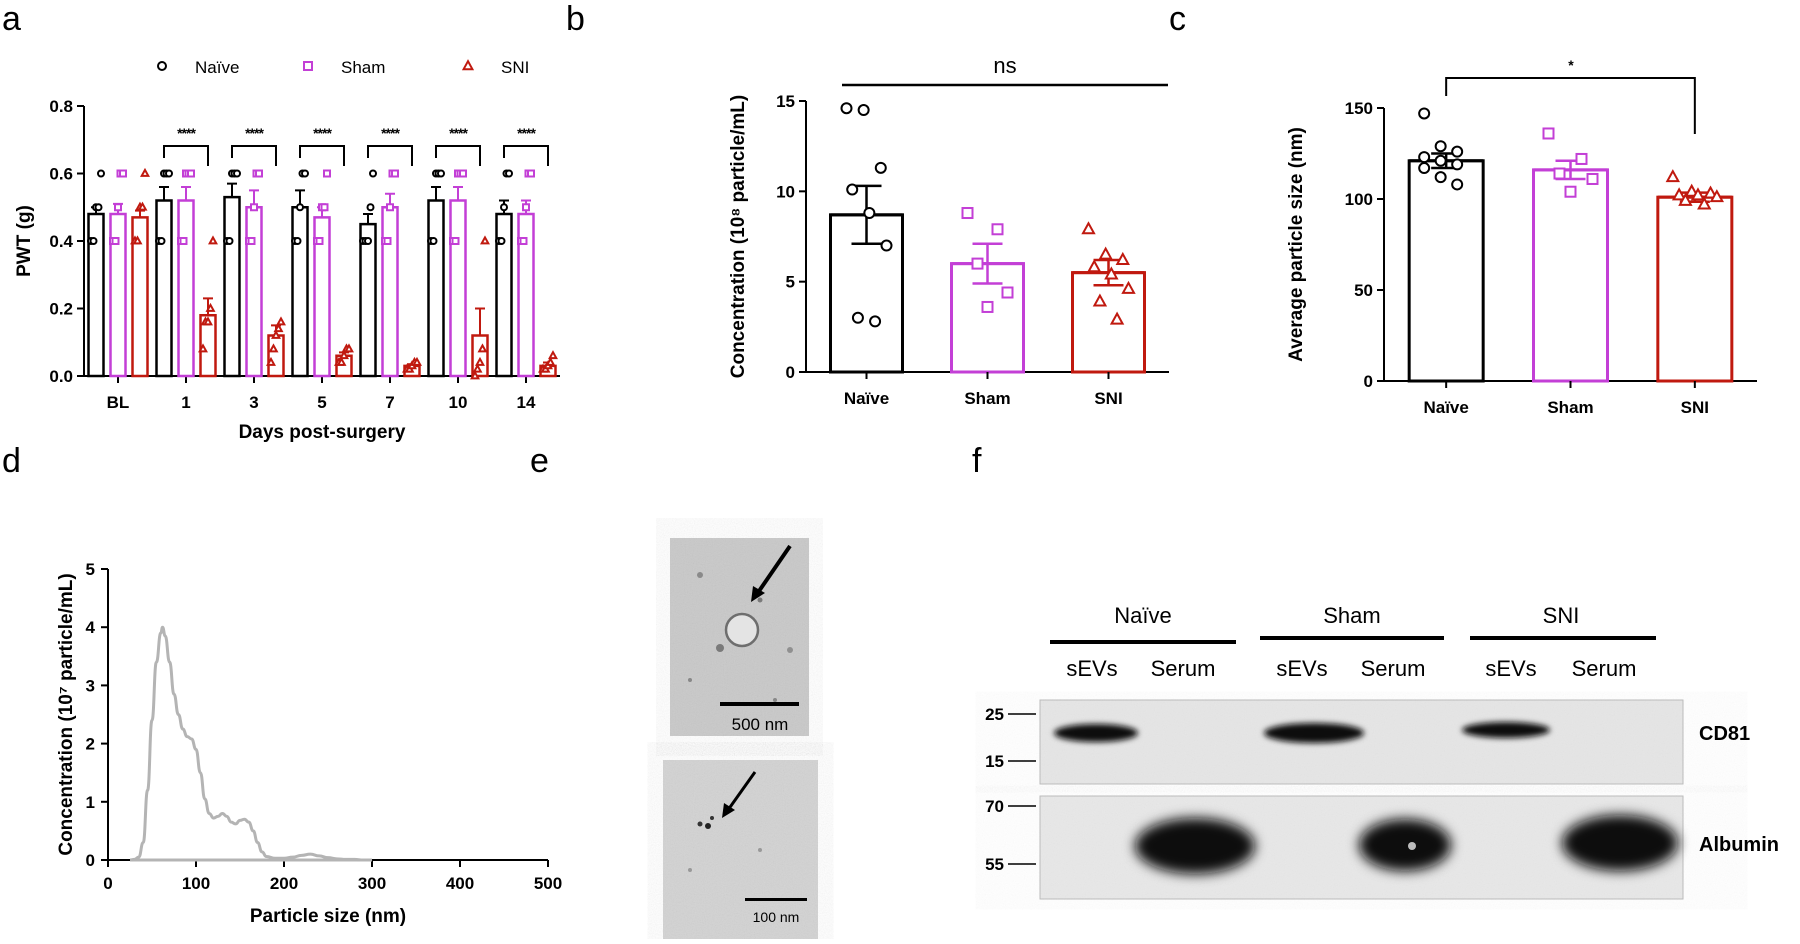 The height and width of the screenshot is (944, 1800). I want to click on x-axis-title: Days post-surgery, so click(322, 432).